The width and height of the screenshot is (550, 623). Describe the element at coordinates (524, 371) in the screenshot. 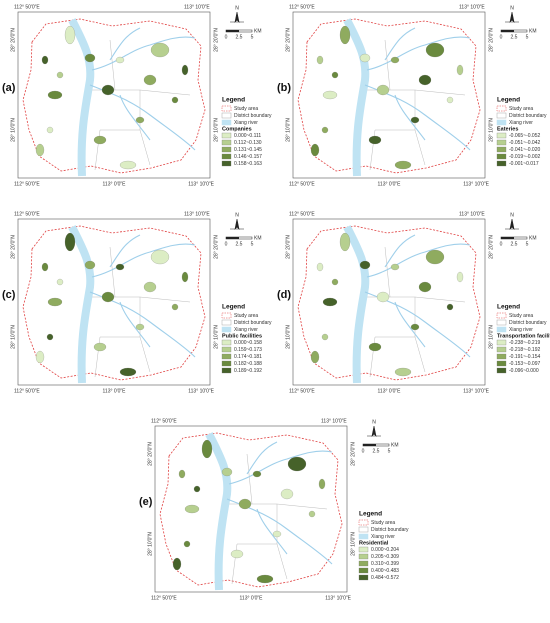

I see `class-label: -0.096~0.000` at that location.